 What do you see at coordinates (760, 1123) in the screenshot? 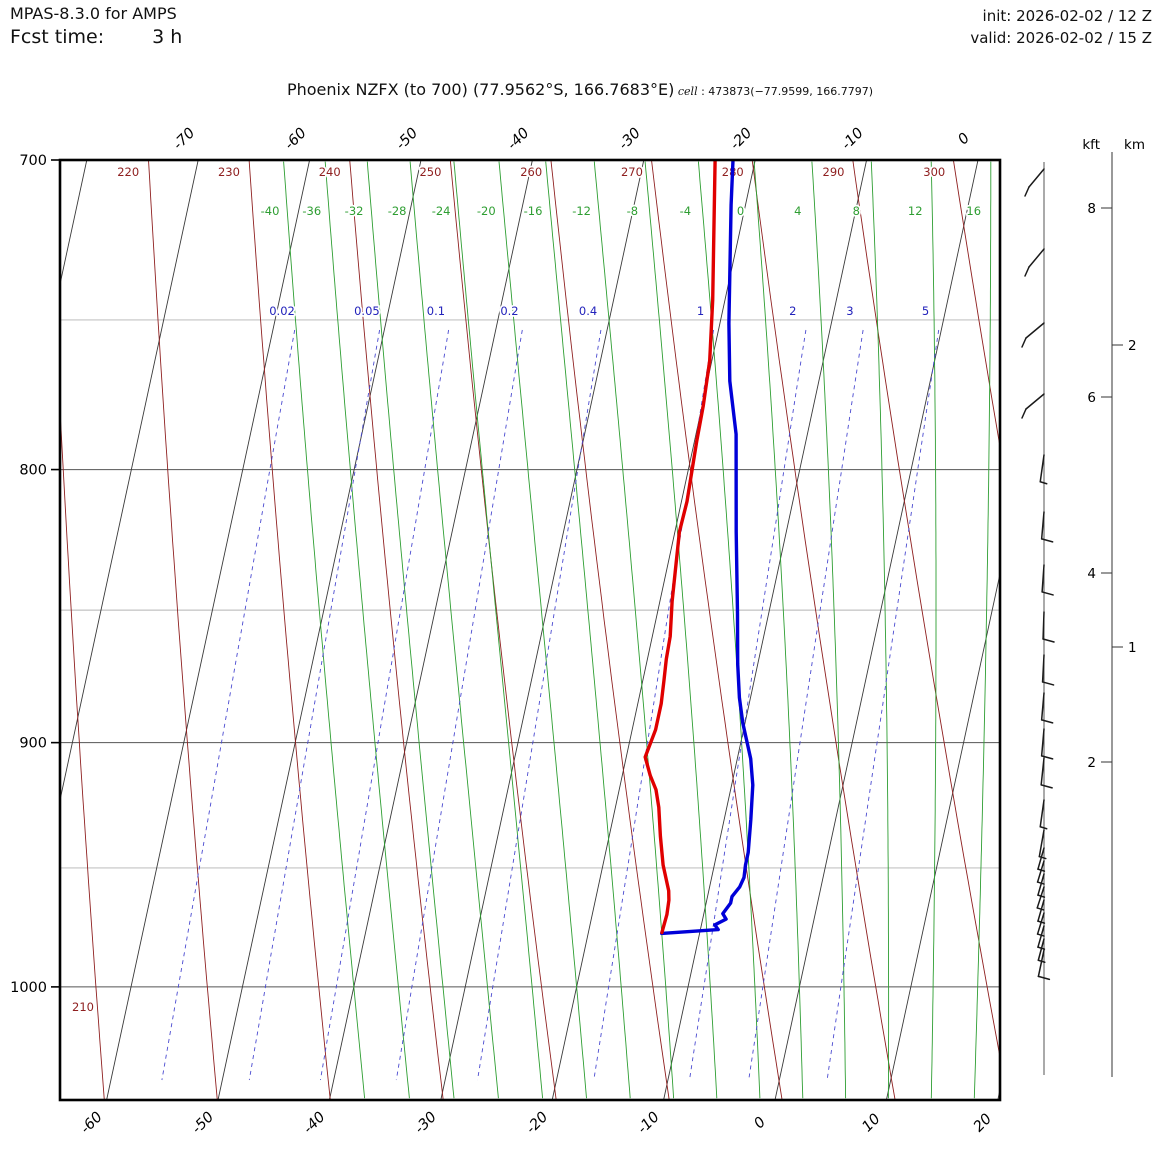
I see `bottom-temp-tick-label: 0` at bounding box center [760, 1123].